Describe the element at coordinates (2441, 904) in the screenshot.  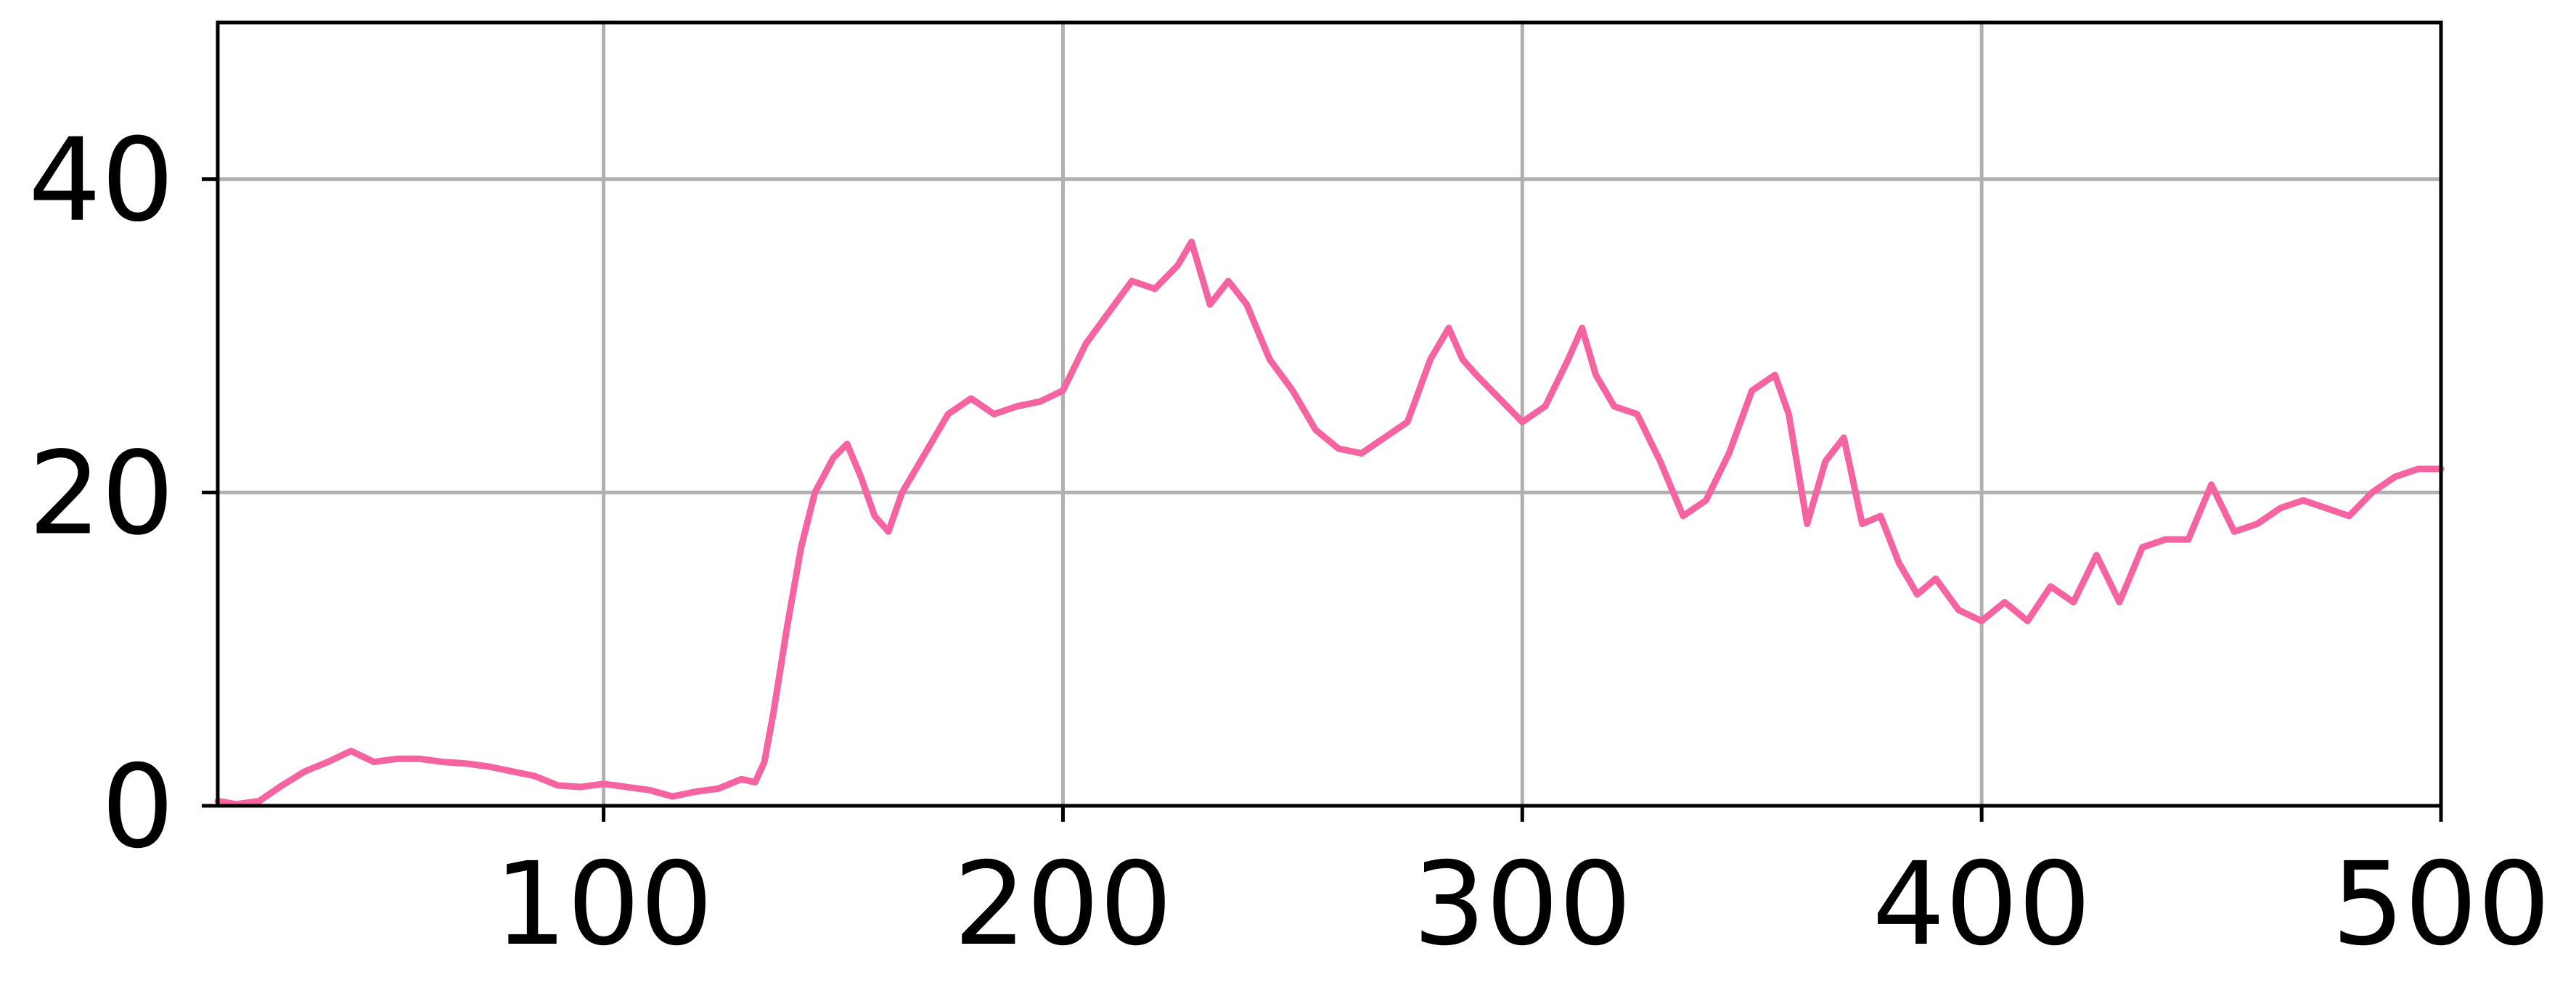
I see `x-tick-label: 500` at that location.